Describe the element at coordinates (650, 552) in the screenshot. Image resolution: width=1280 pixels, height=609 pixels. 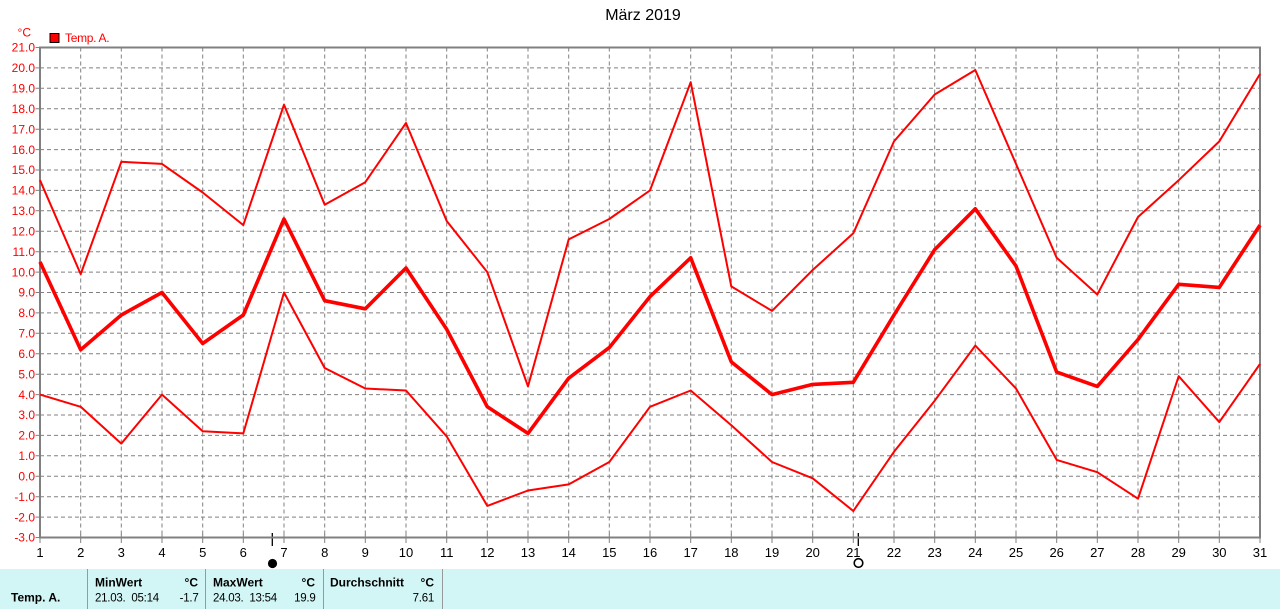
I see `svg-text: 16` at that location.